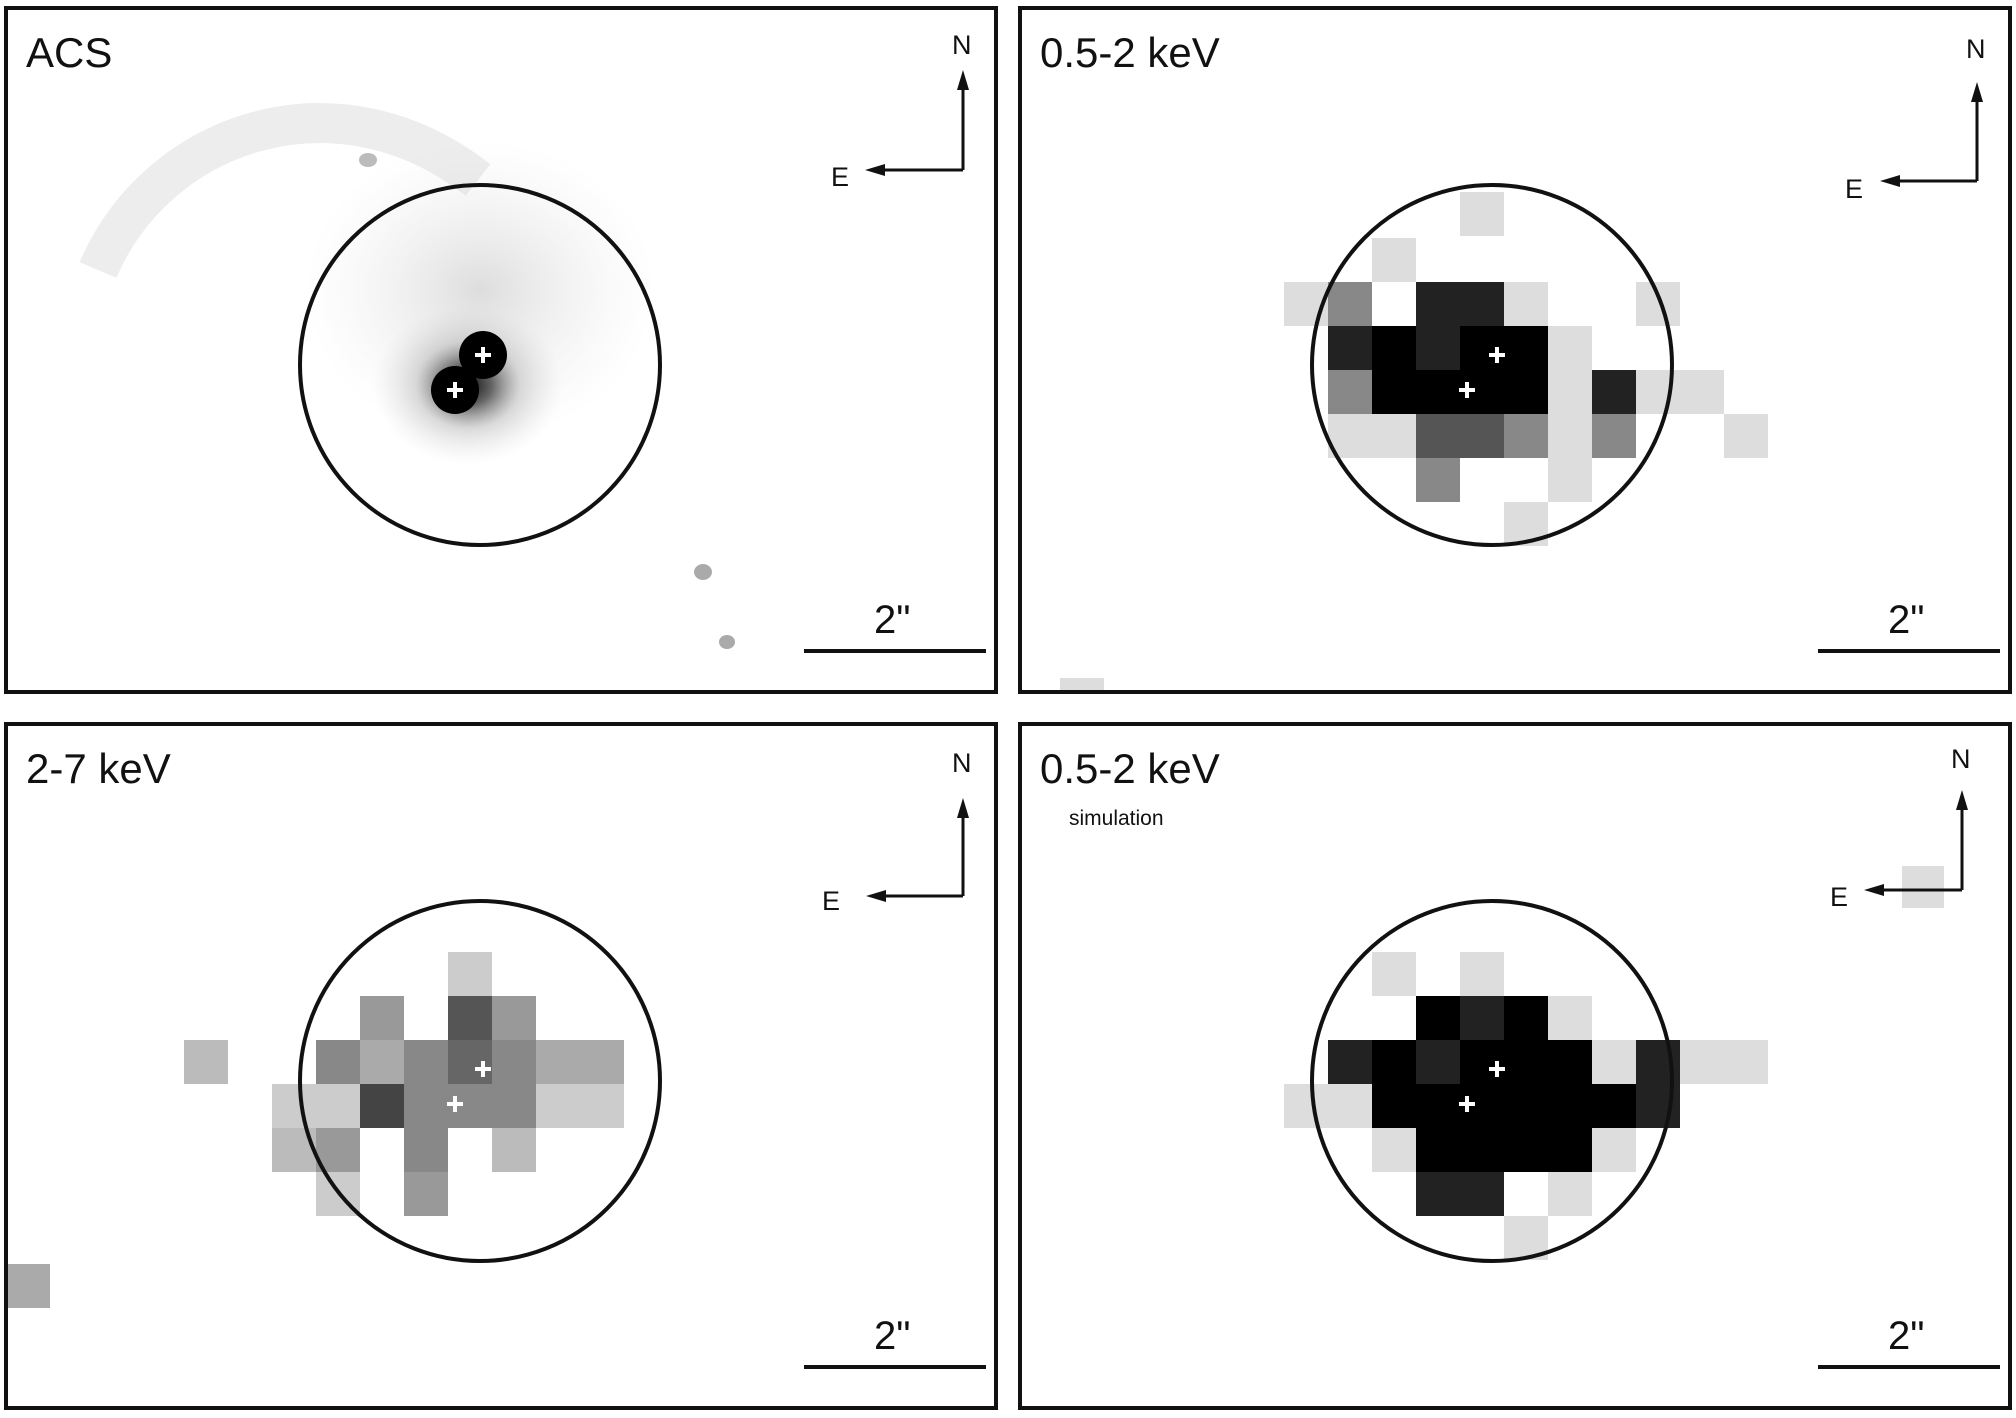 The image size is (2016, 1418). What do you see at coordinates (1116, 818) in the screenshot?
I see `panel-subtitle: simulation` at bounding box center [1116, 818].